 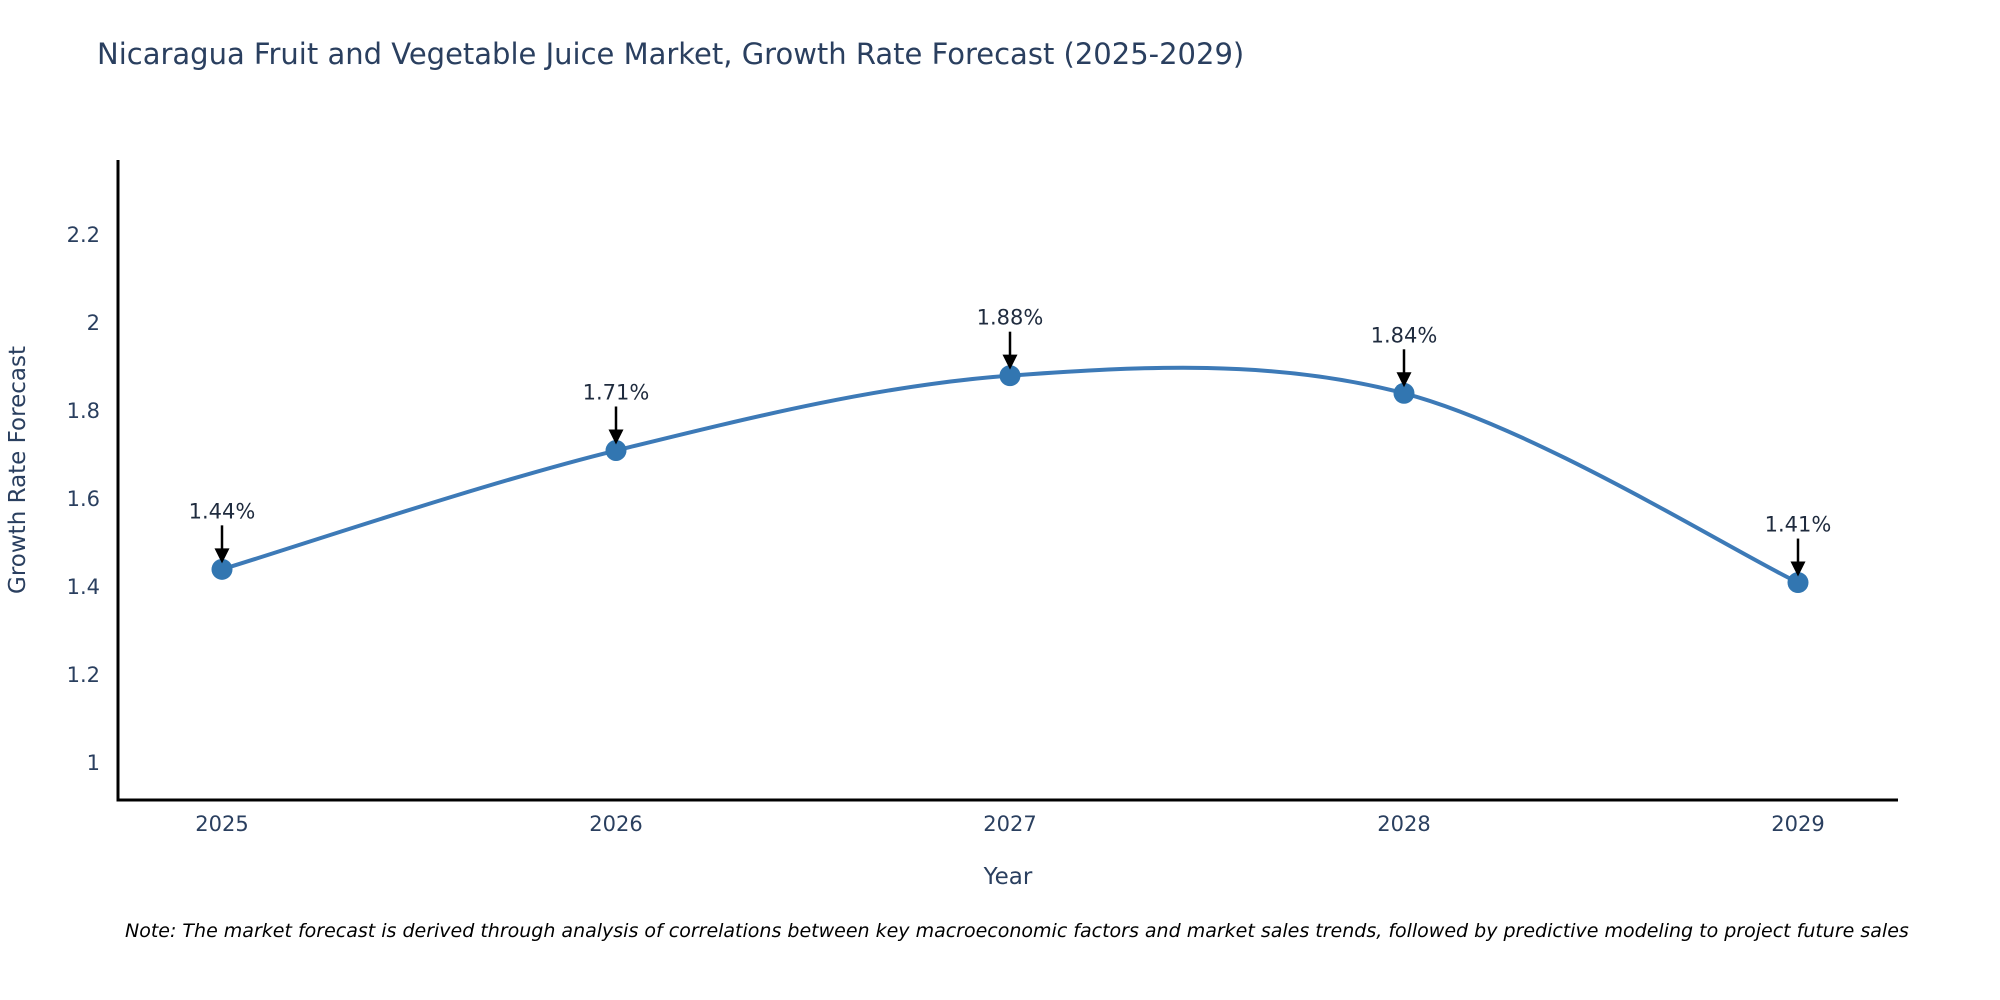 What do you see at coordinates (1009, 824) in the screenshot?
I see `x-tick-label: 2027` at bounding box center [1009, 824].